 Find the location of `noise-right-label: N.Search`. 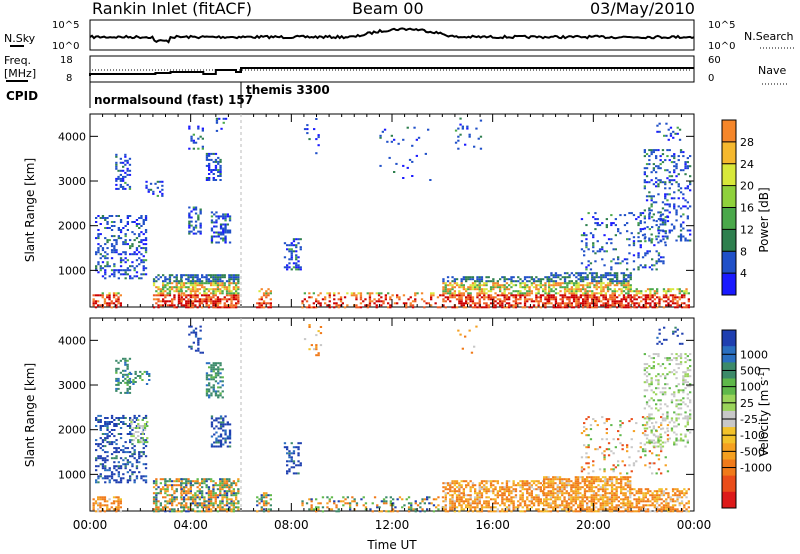

noise-right-label: N.Search is located at coordinates (769, 36).